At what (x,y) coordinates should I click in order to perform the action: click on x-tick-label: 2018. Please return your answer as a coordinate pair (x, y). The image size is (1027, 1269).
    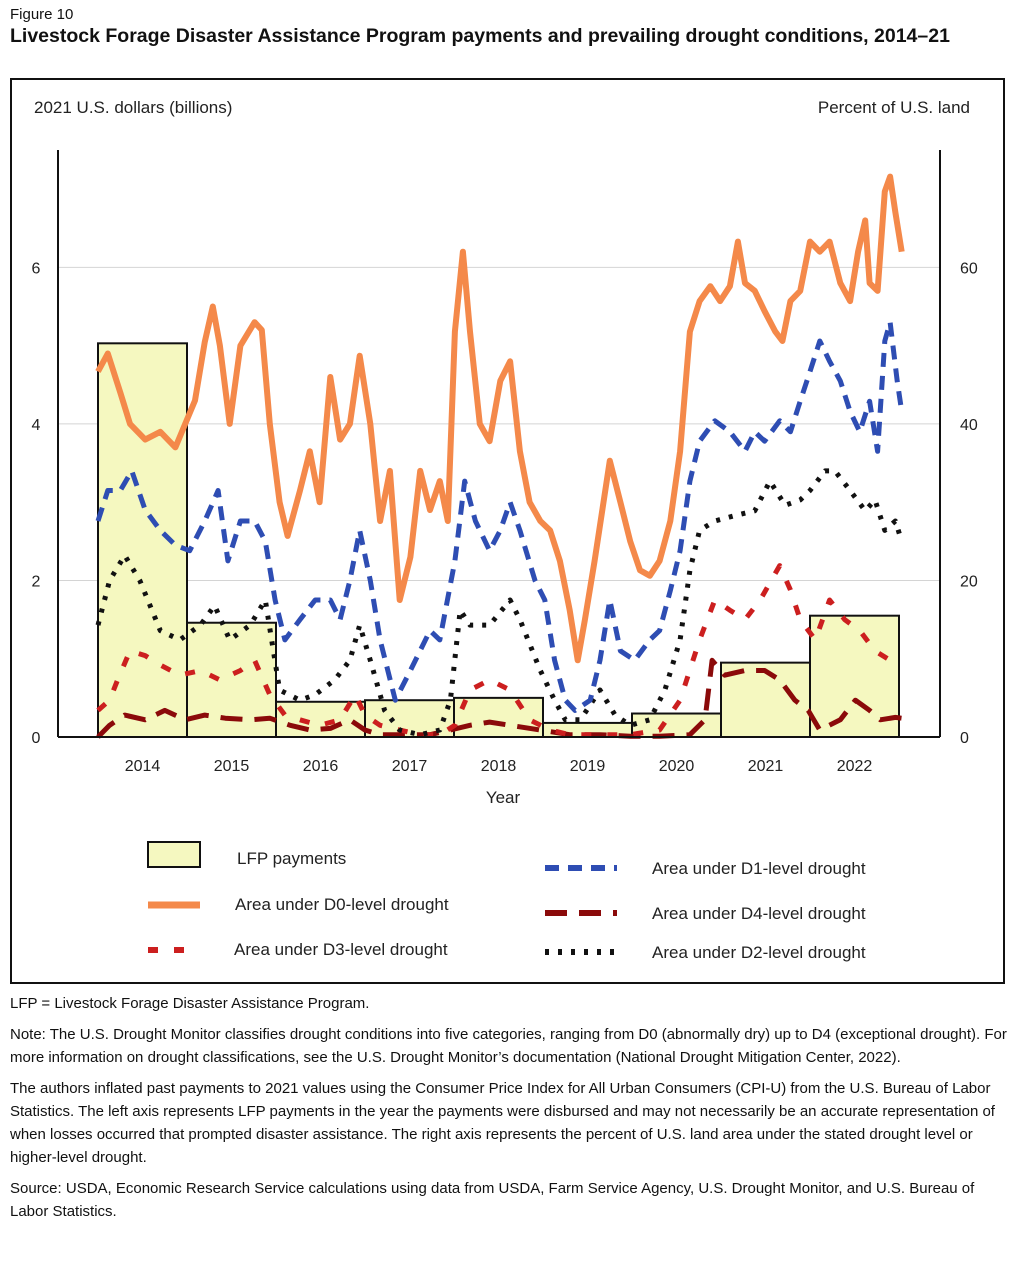
    Looking at the image, I should click on (499, 766).